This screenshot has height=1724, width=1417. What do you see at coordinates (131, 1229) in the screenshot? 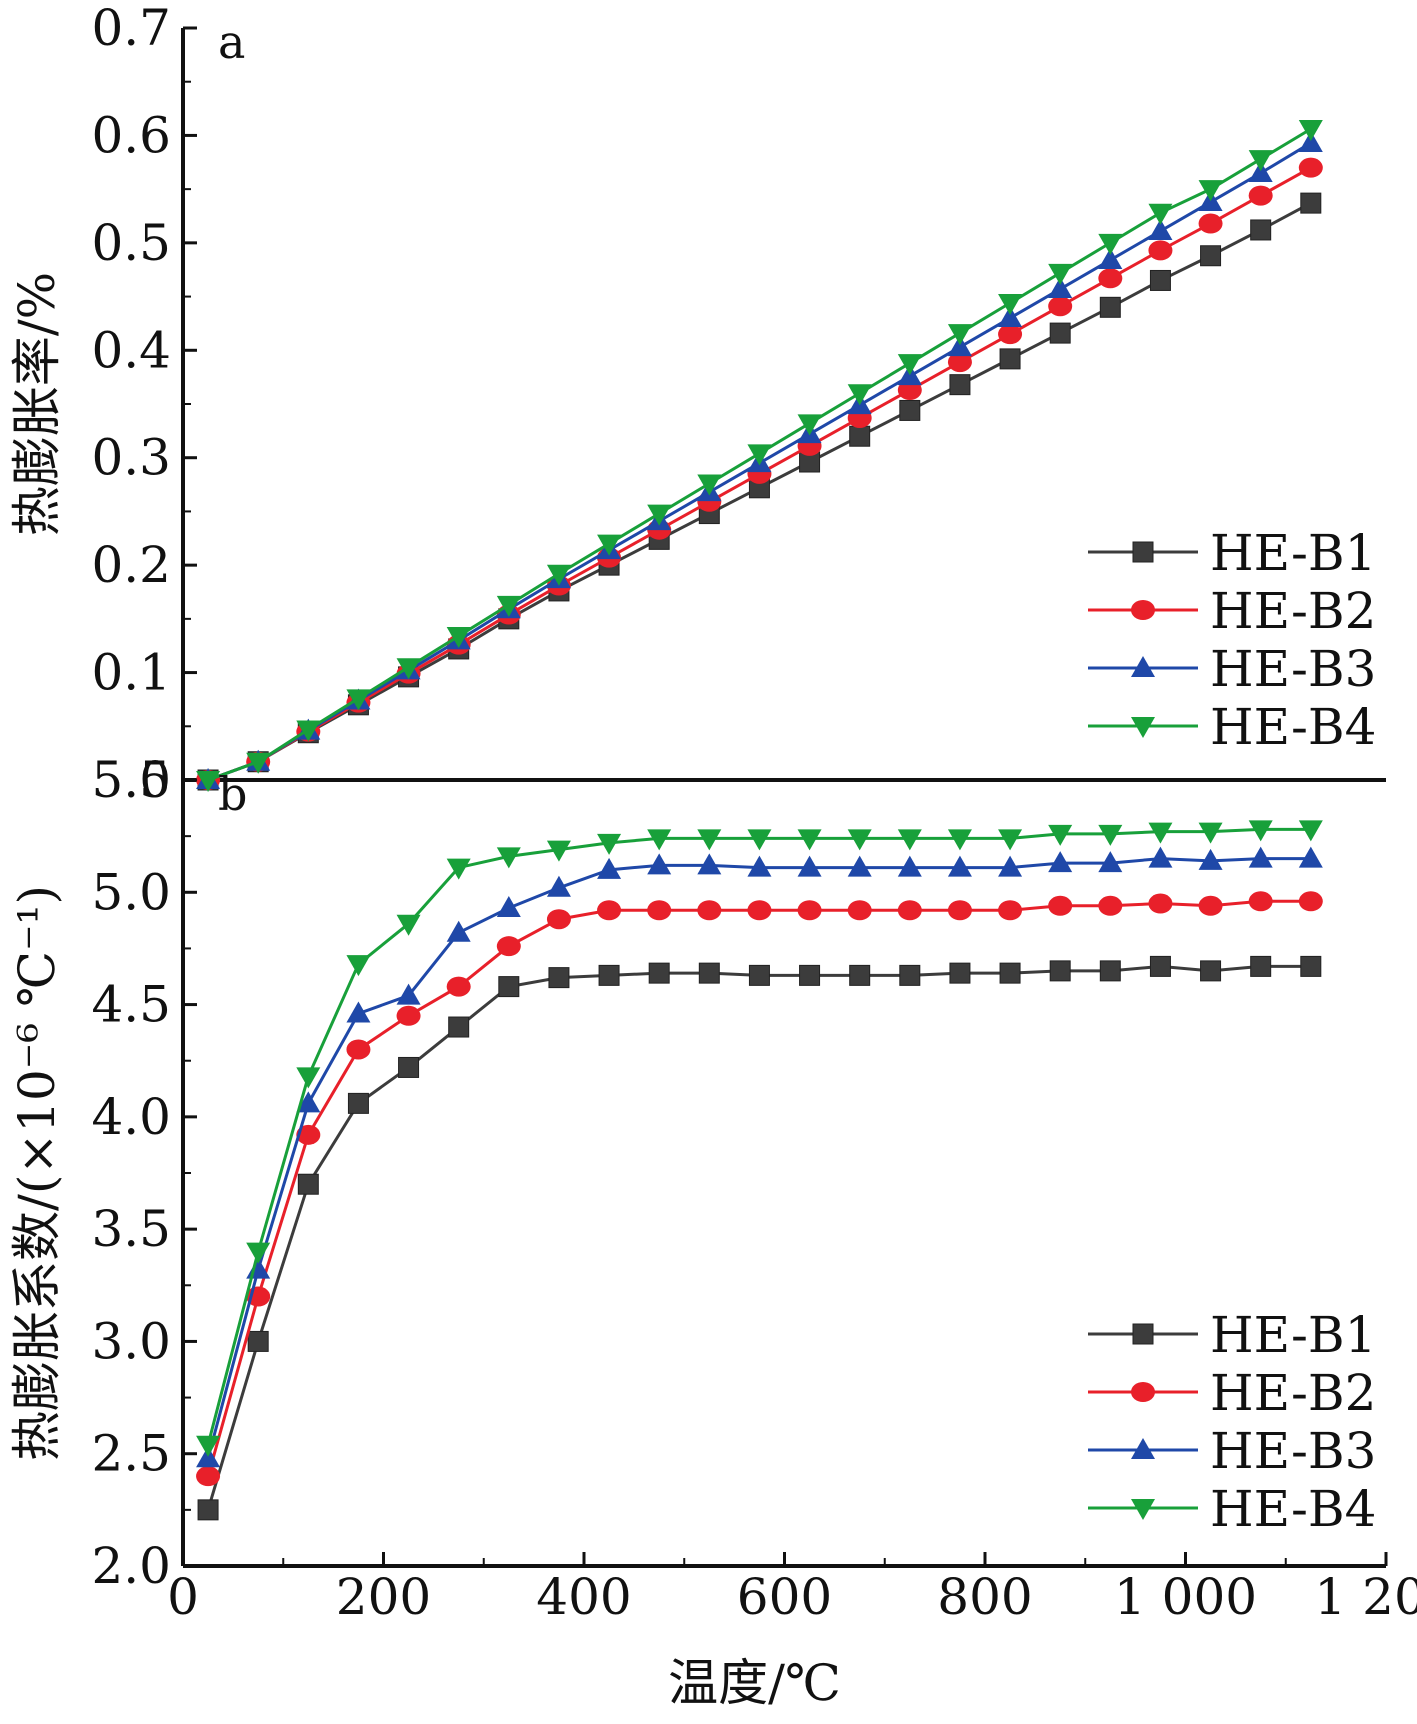
I see `y-tick-label: 3.5` at bounding box center [131, 1229].